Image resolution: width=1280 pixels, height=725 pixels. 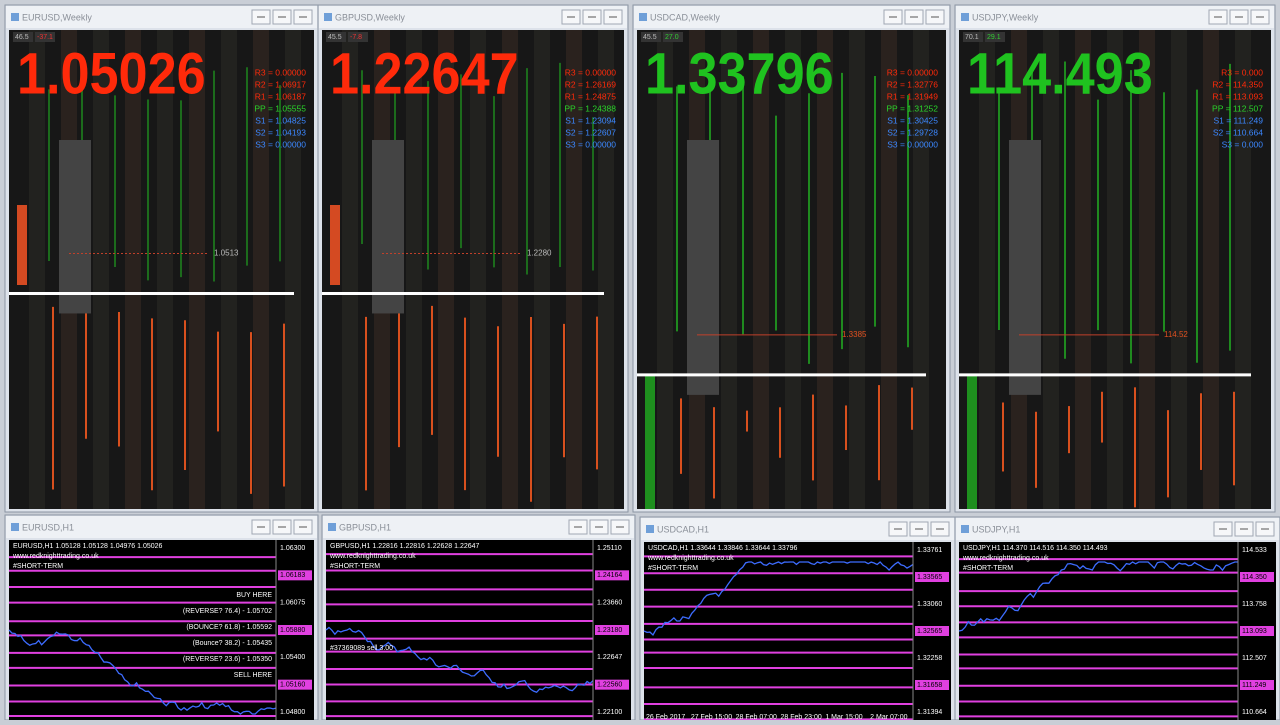 I want to click on current-price: 114.493, so click(x=1060, y=73).